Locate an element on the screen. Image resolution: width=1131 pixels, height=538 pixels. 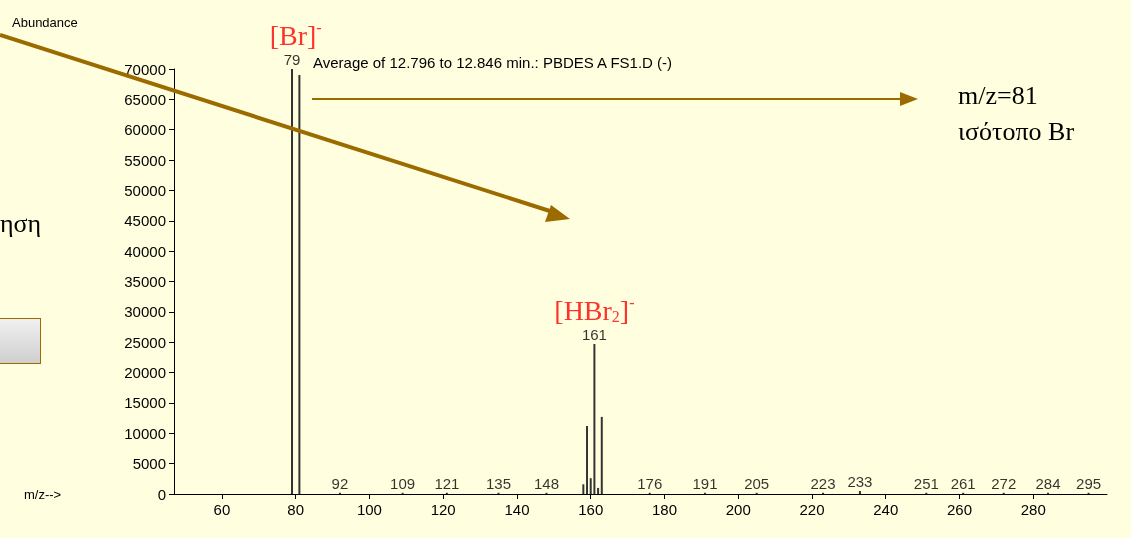
x-tick-label: 240 is located at coordinates (886, 509).